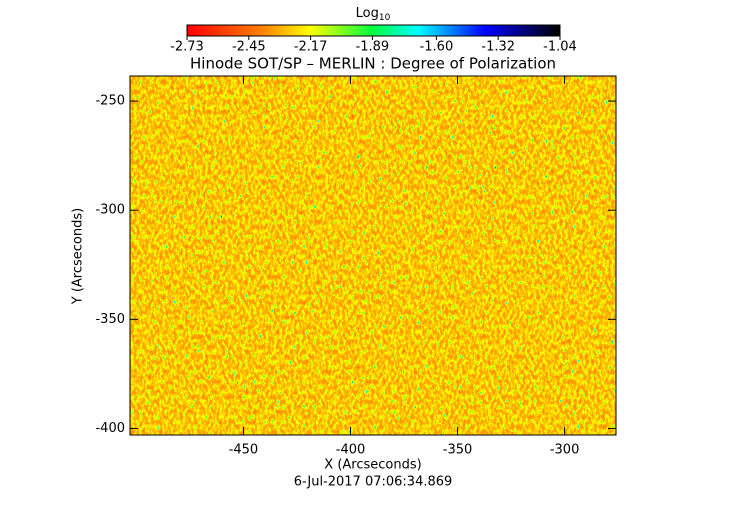 The height and width of the screenshot is (512, 747). What do you see at coordinates (565, 450) in the screenshot?
I see `x-tick-label: -300` at bounding box center [565, 450].